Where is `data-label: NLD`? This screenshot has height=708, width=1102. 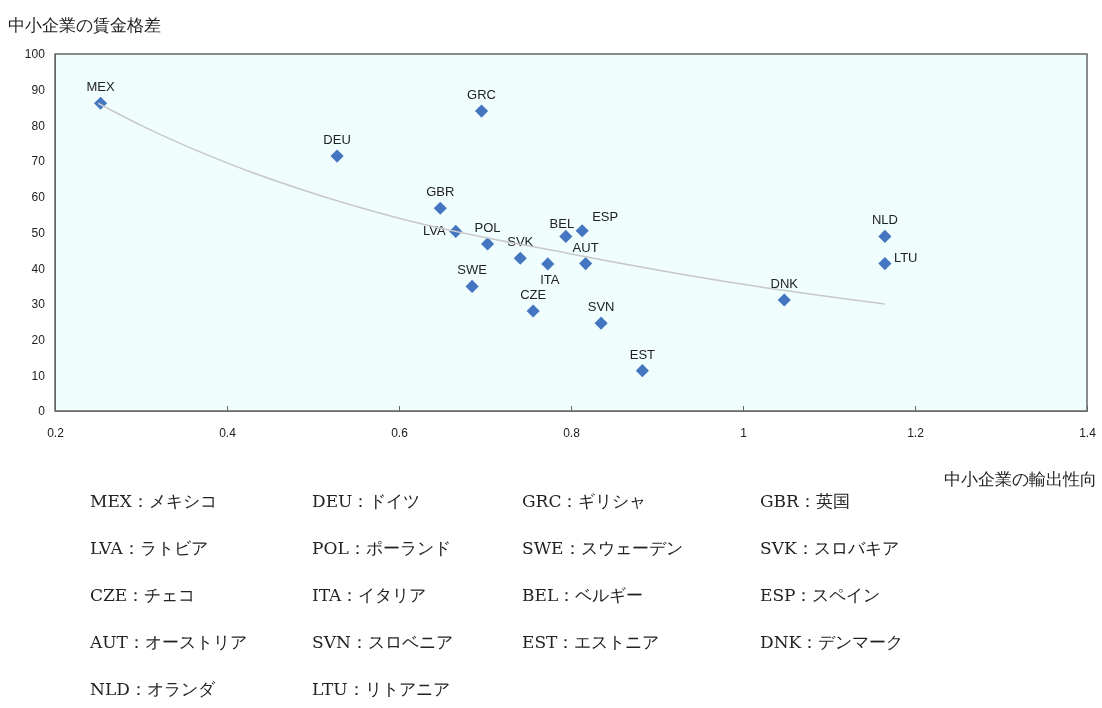 data-label: NLD is located at coordinates (884, 220).